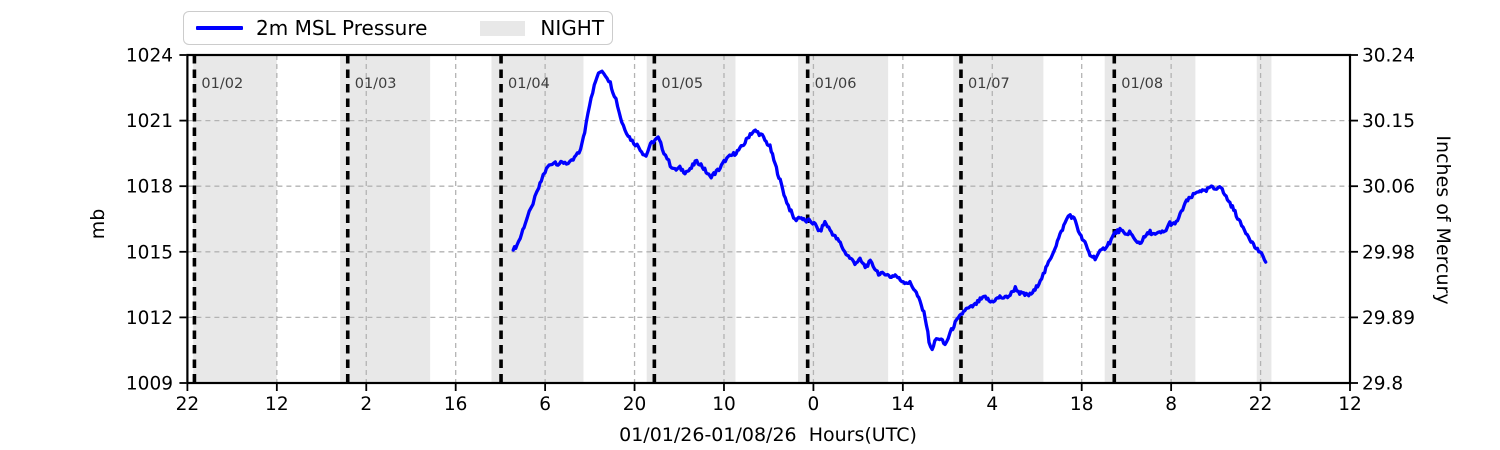 This screenshot has height=450, width=1500. I want to click on x-axis-label: 01/01/26-01/08/26 Hours(UTC), so click(768, 435).